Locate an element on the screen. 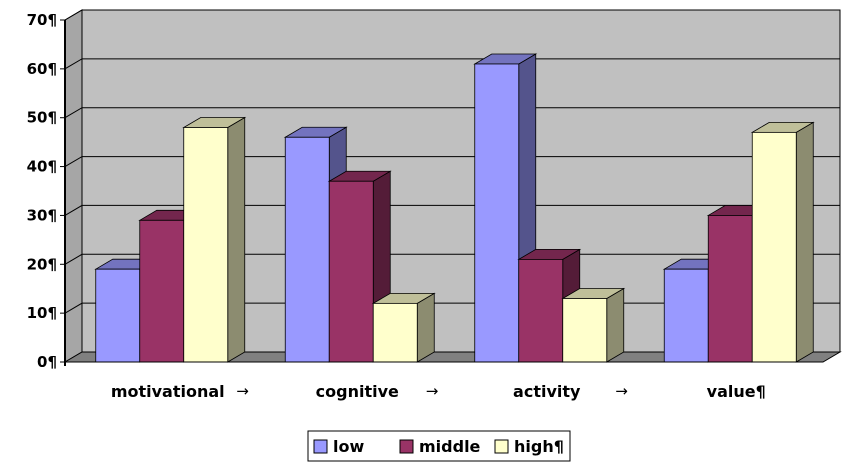  side-wall is located at coordinates (73, 186).